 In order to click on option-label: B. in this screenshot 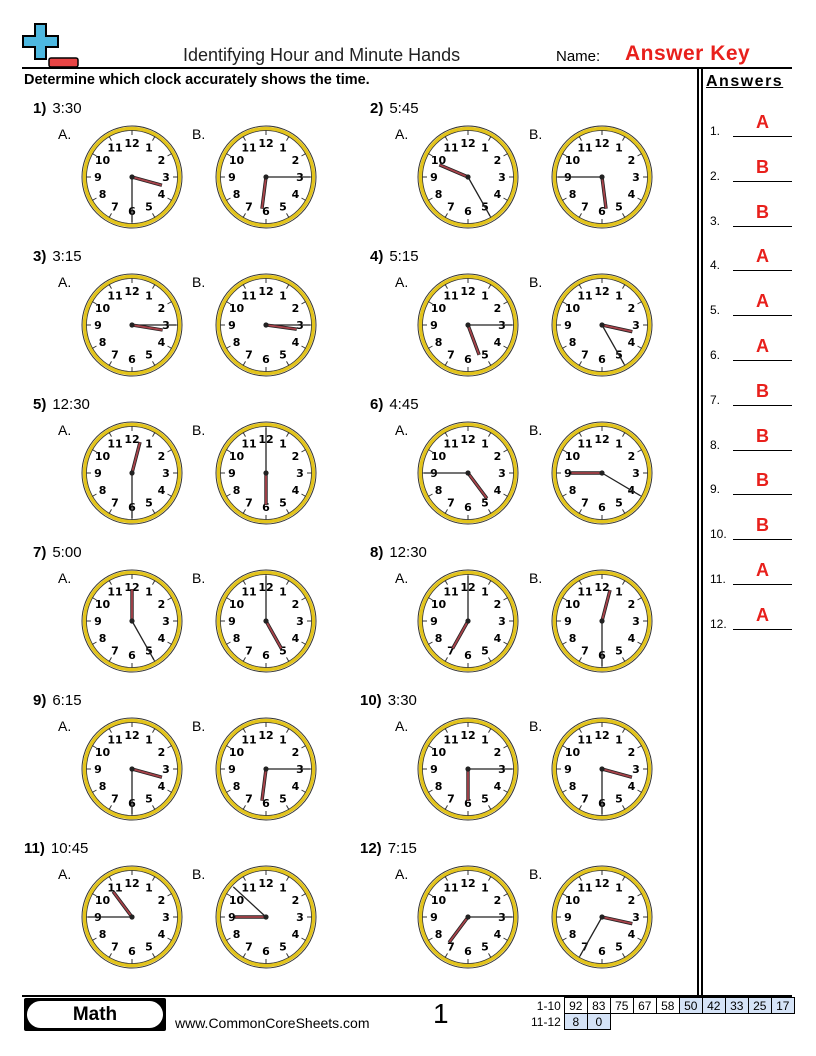, I will do `click(199, 578)`.